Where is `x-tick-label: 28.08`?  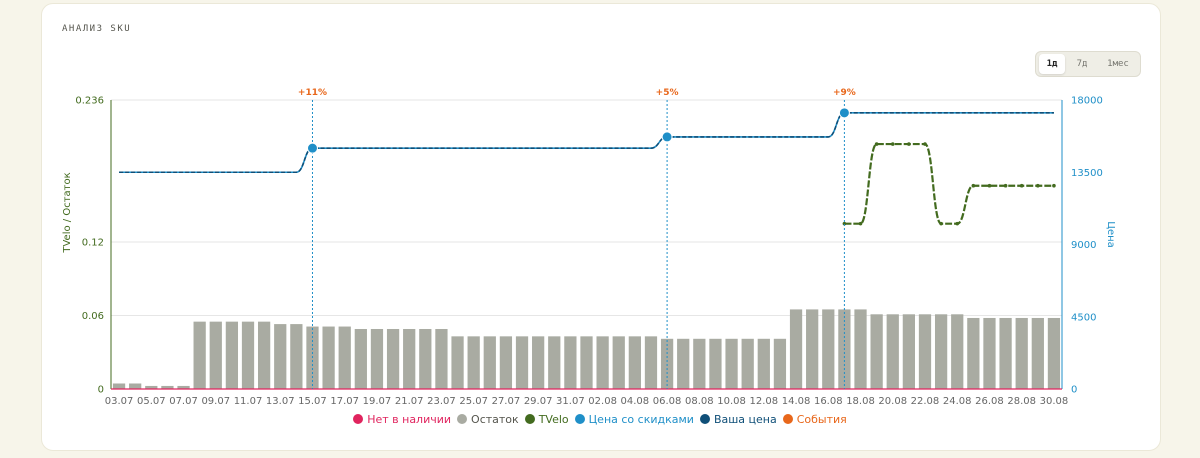 x-tick-label: 28.08 is located at coordinates (1021, 401).